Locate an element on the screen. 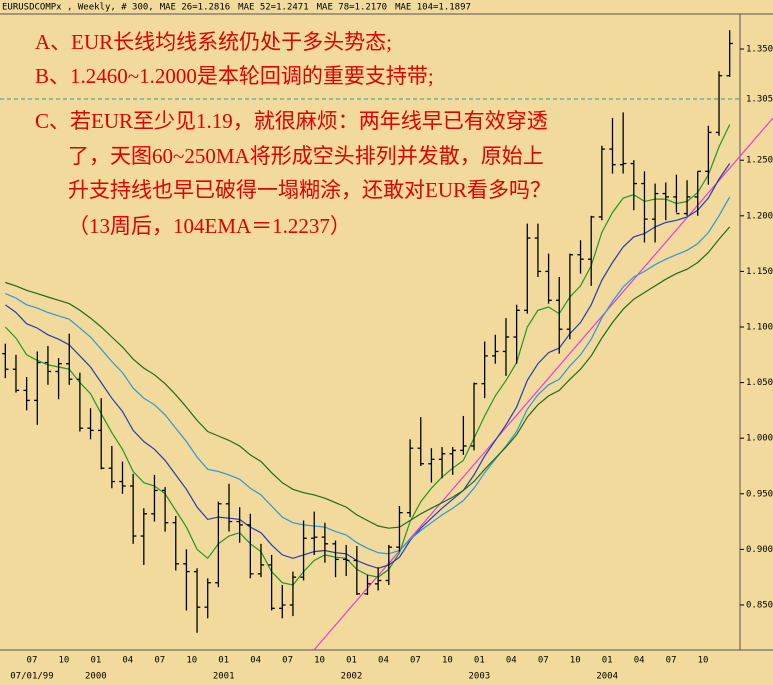 The height and width of the screenshot is (685, 773). annotation: B、1.2460~1.2000是本轮回调的重要支持带; is located at coordinates (234, 76).